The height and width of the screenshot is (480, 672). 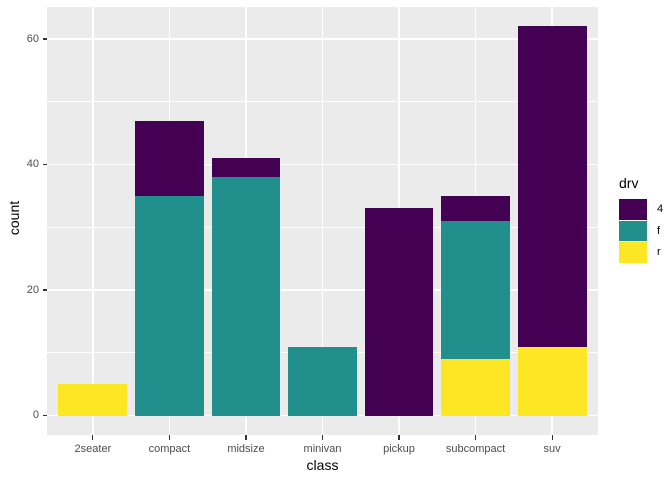 What do you see at coordinates (633, 252) in the screenshot?
I see `legend-swatch-r` at bounding box center [633, 252].